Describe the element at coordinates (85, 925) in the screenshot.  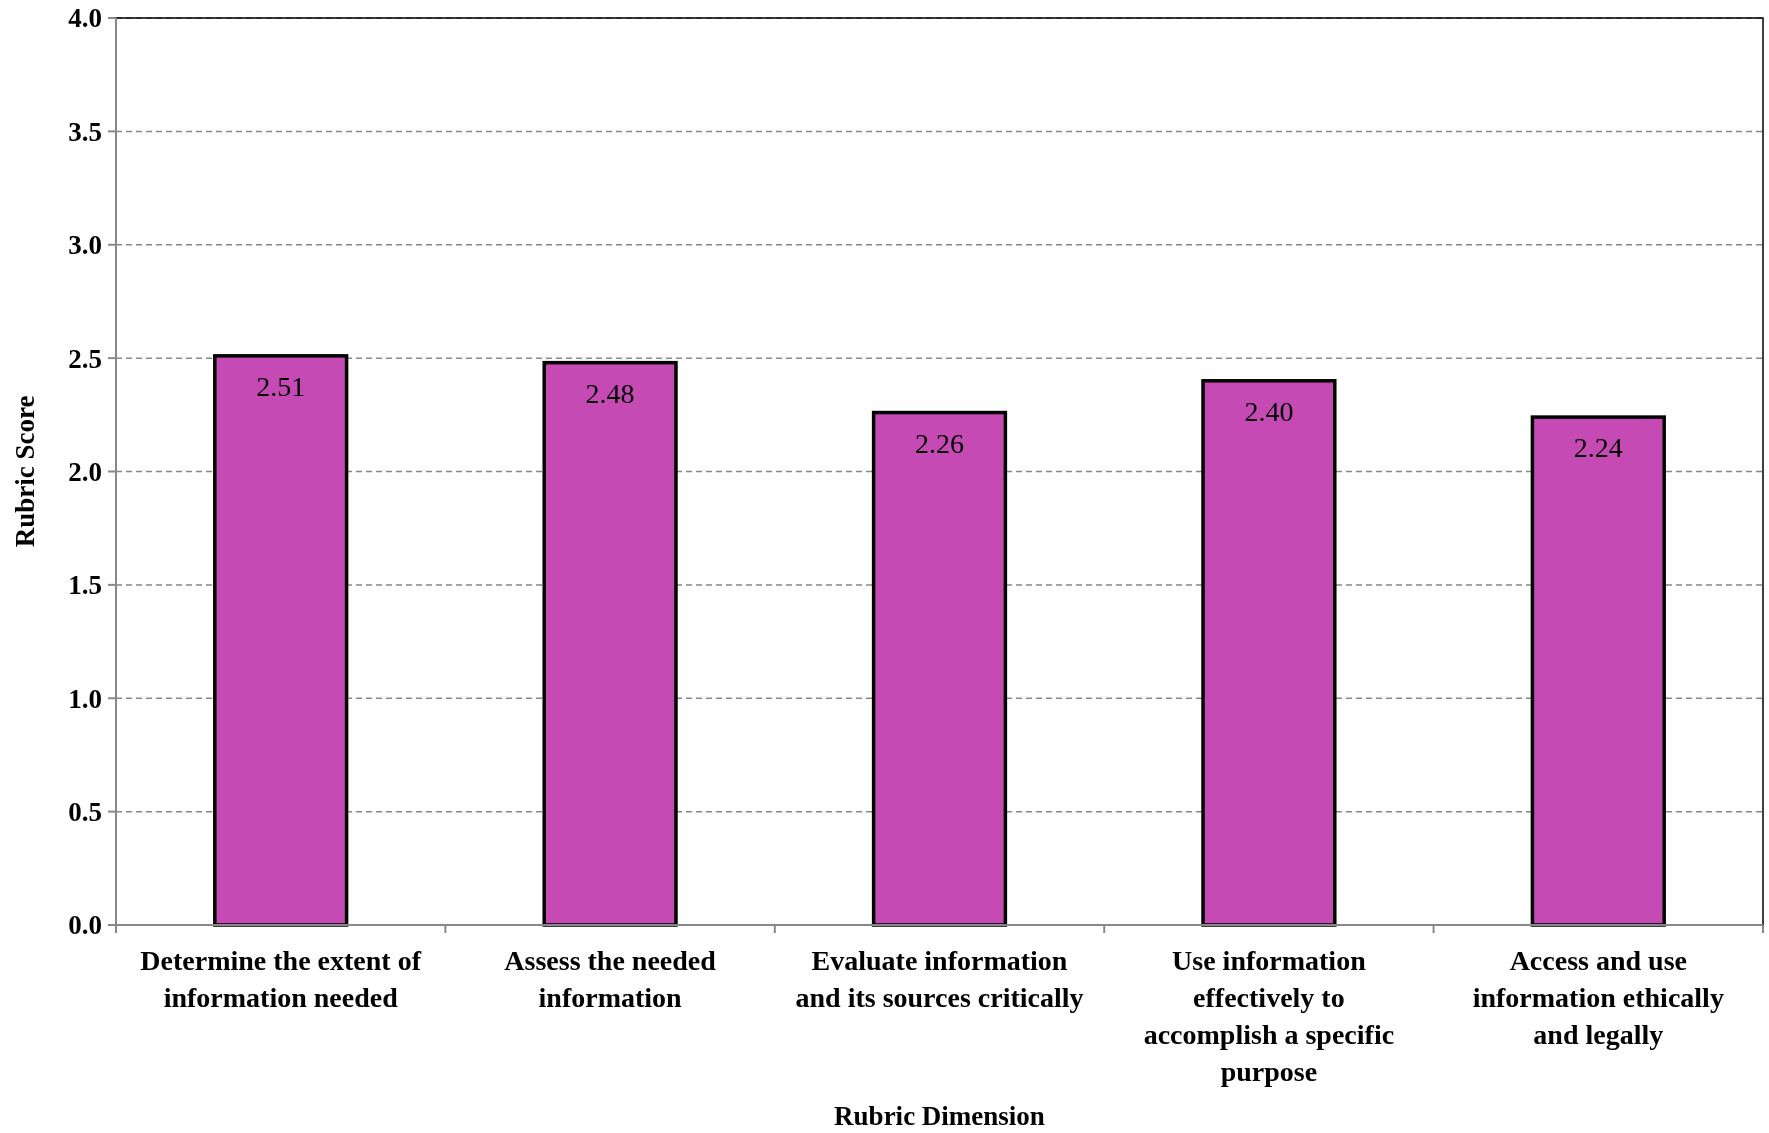
I see `y-tick-label: 0.0` at that location.